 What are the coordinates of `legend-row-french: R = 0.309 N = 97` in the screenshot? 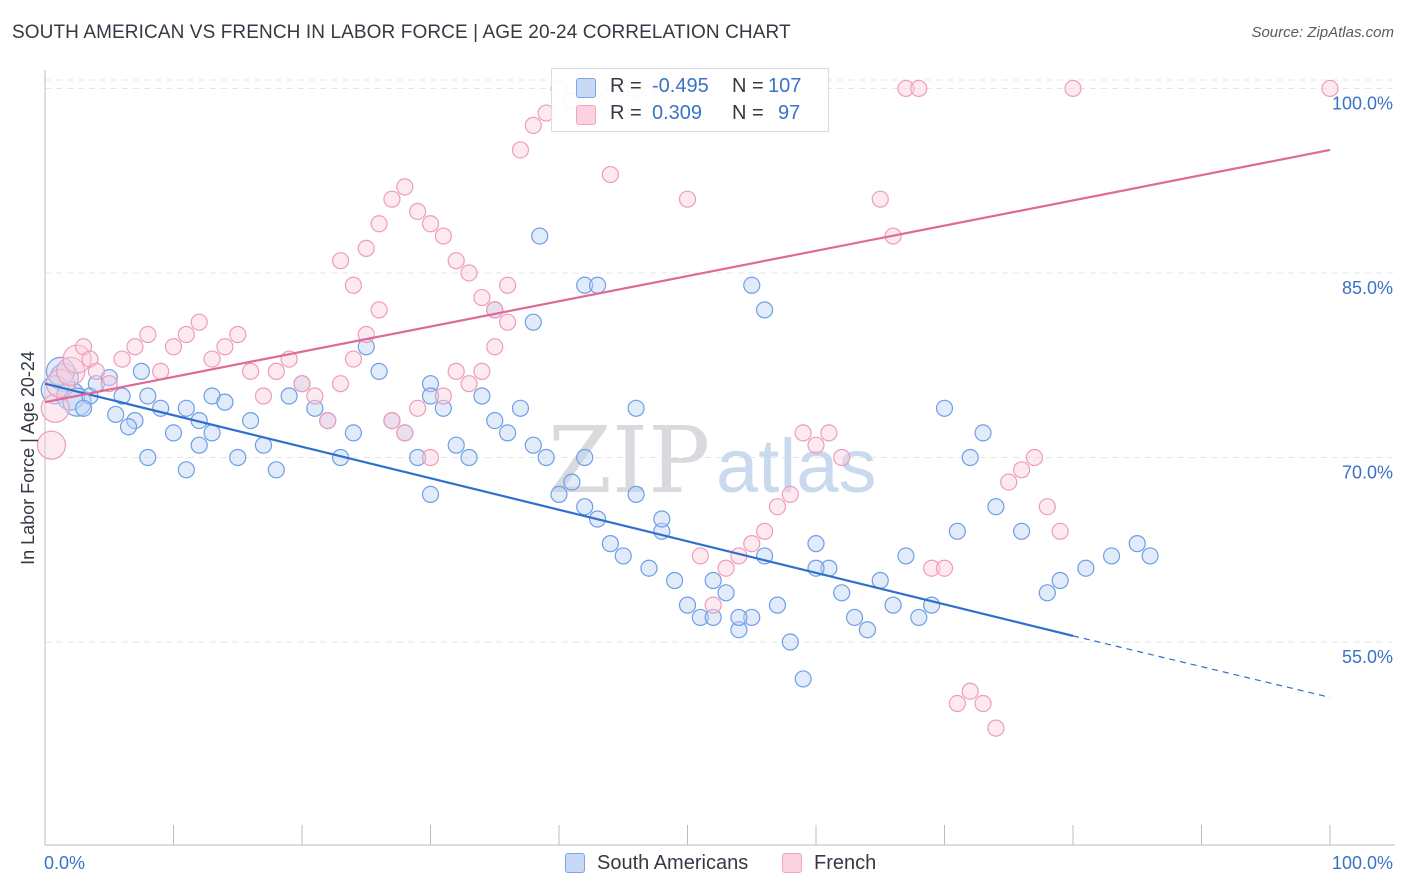 It's located at (690, 114).